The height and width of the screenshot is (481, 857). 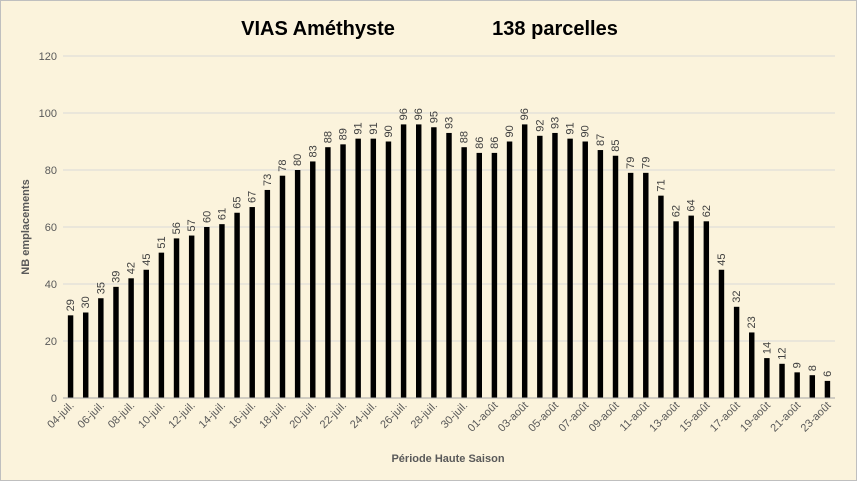 What do you see at coordinates (695, 417) in the screenshot?
I see `x-tick-label: 15-août` at bounding box center [695, 417].